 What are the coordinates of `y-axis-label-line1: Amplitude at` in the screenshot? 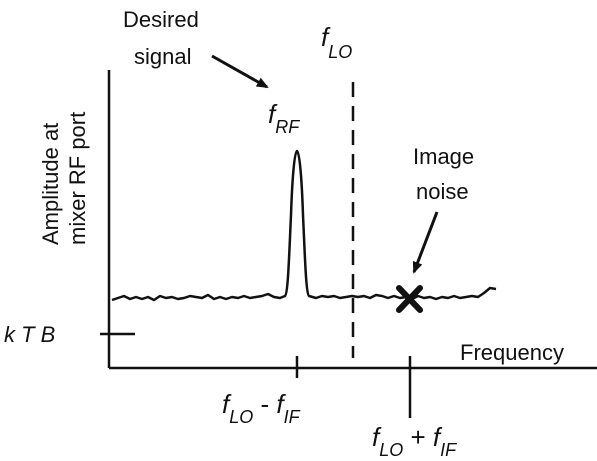 It's located at (50, 184).